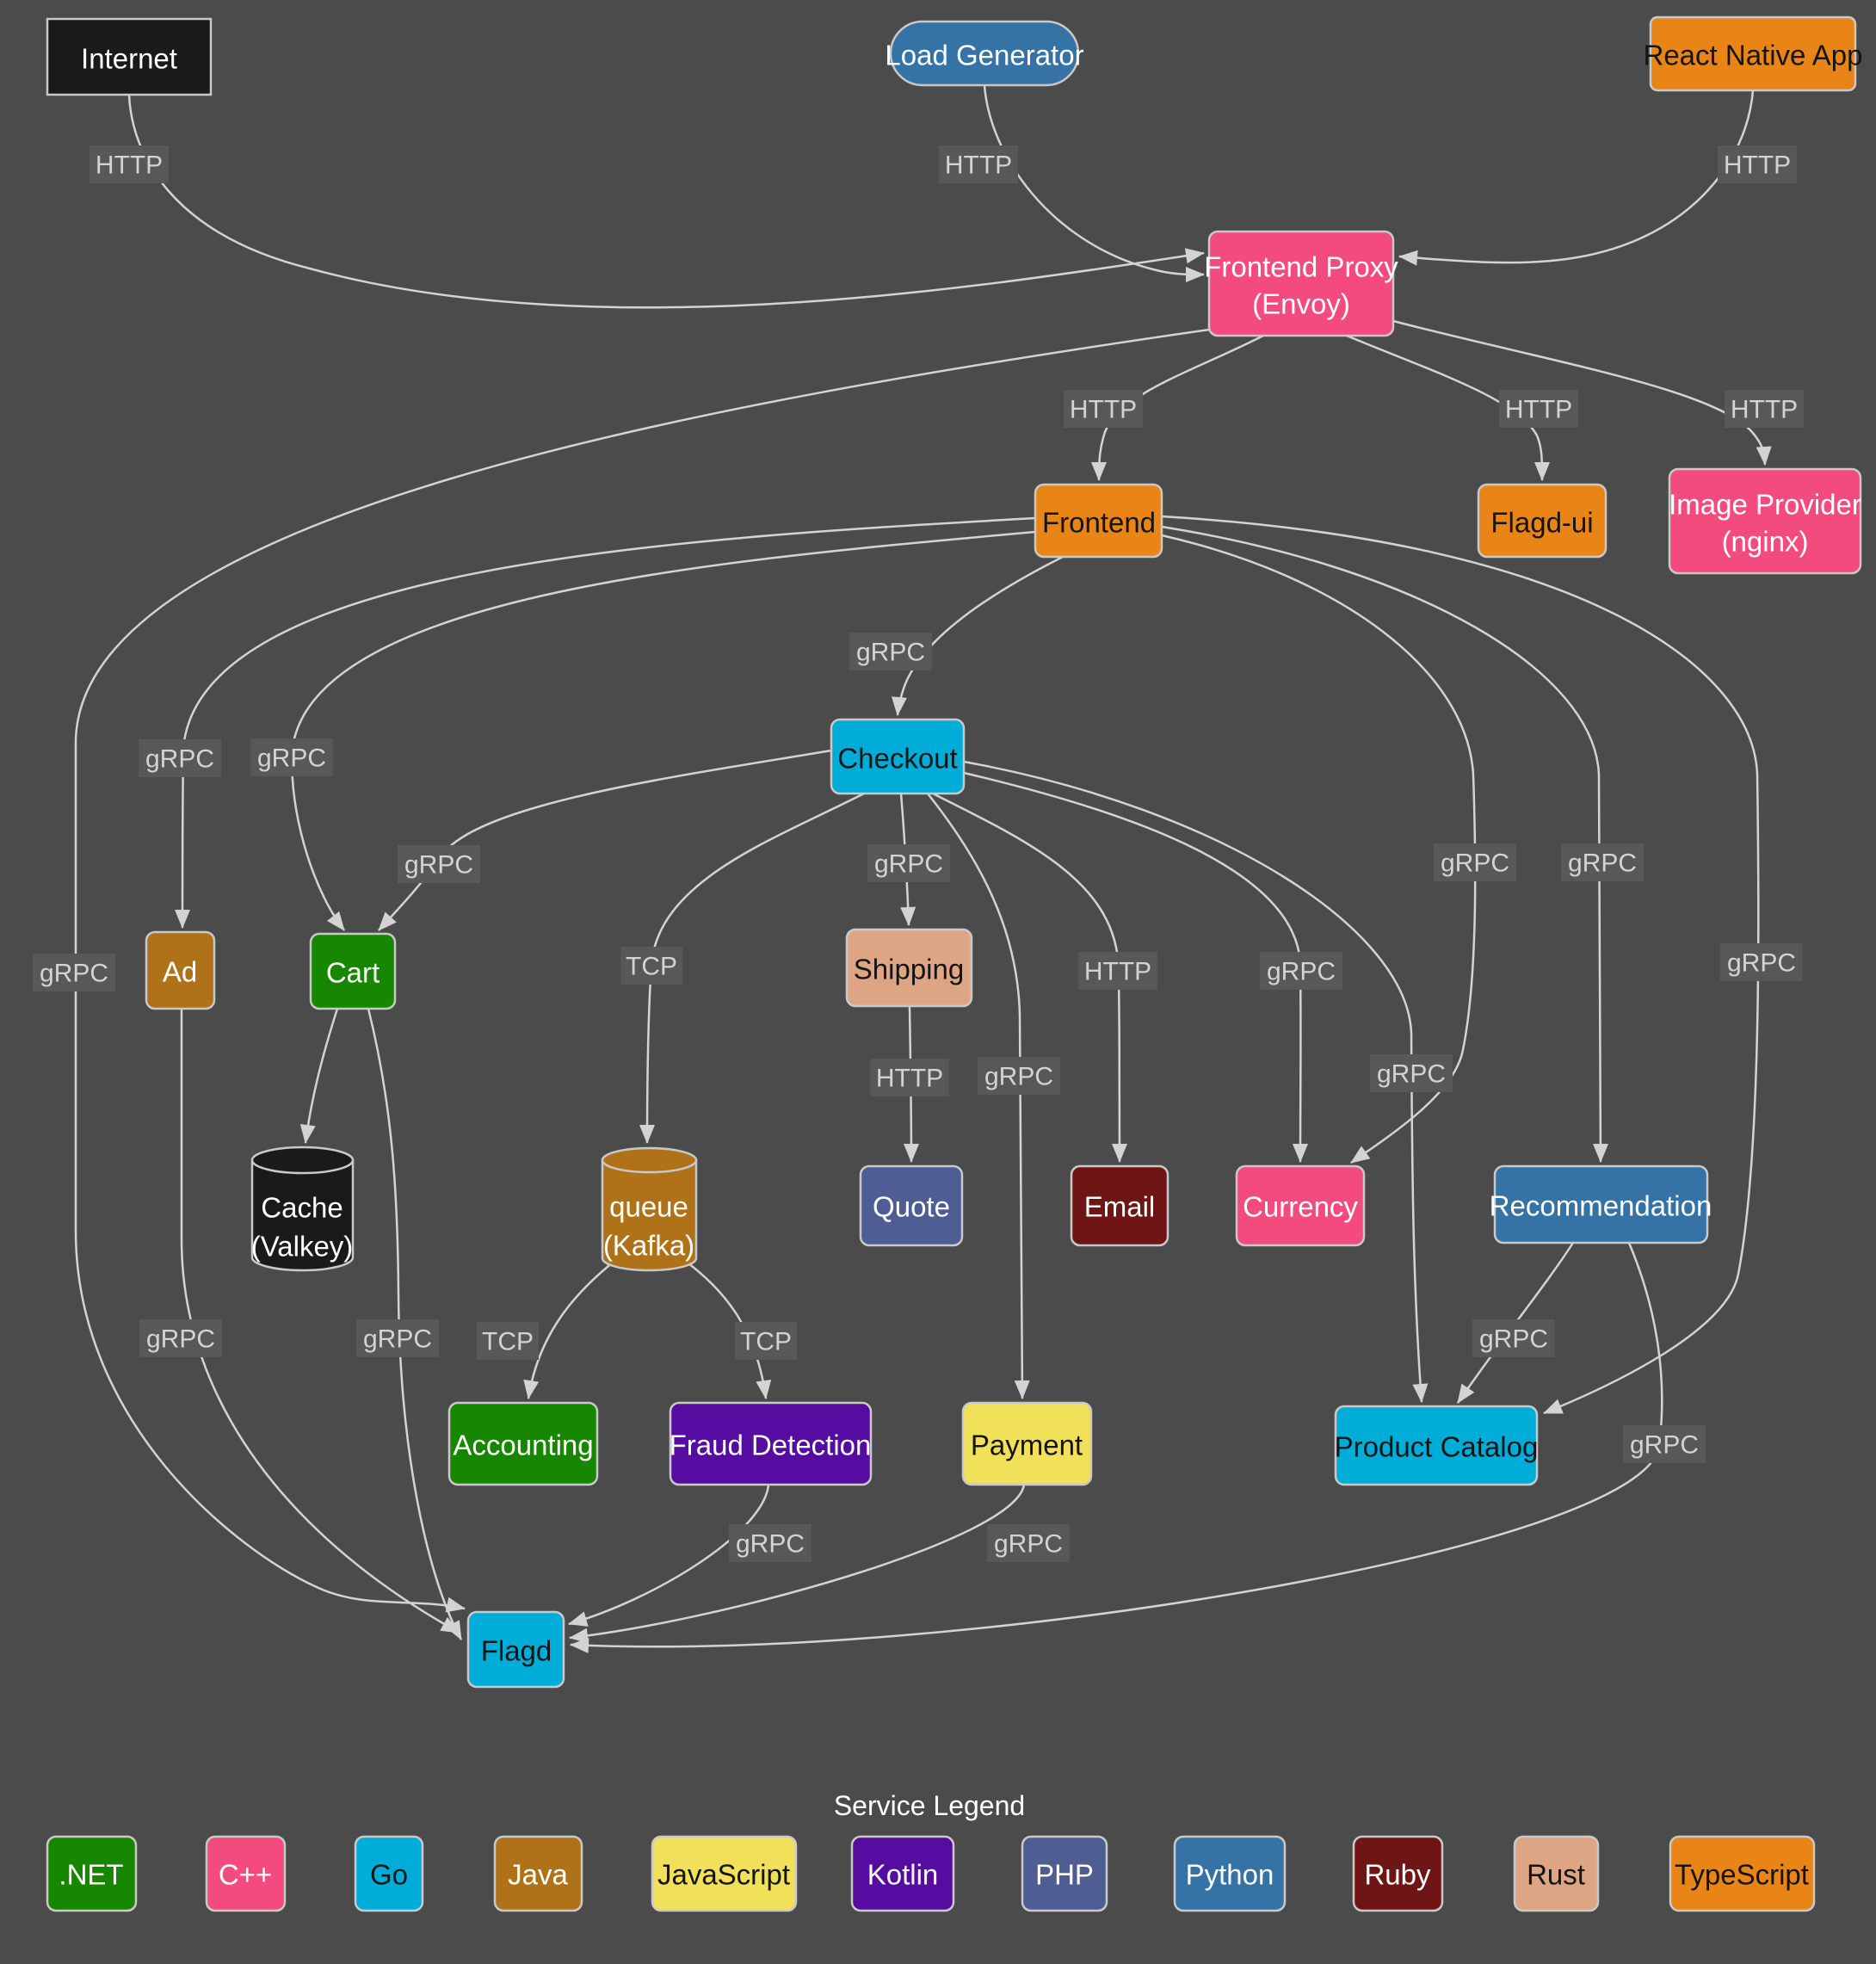 This screenshot has width=1876, height=1964. I want to click on edge-queue-accounting, so click(571, 1328).